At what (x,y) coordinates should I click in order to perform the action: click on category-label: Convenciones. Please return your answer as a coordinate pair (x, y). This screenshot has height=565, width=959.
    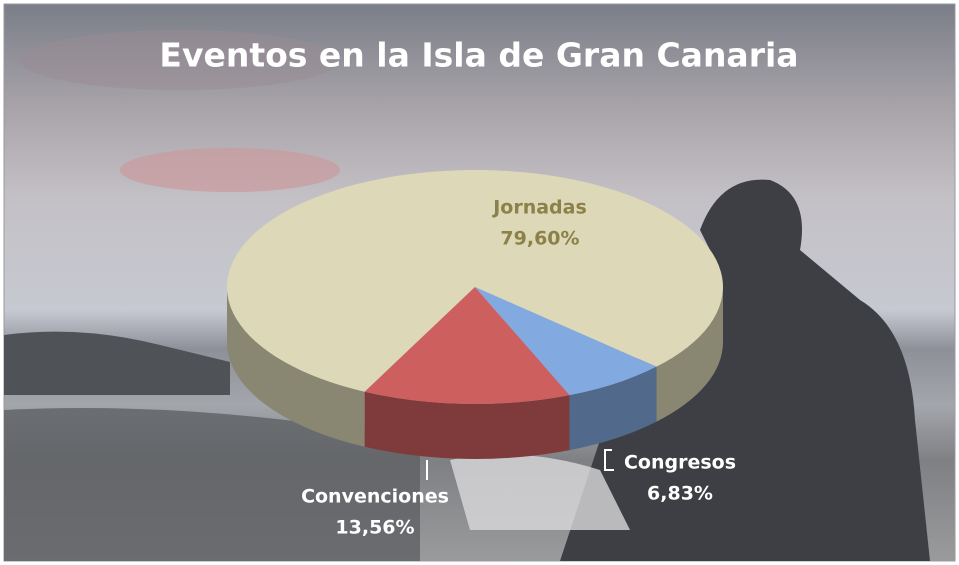
    Looking at the image, I should click on (375, 497).